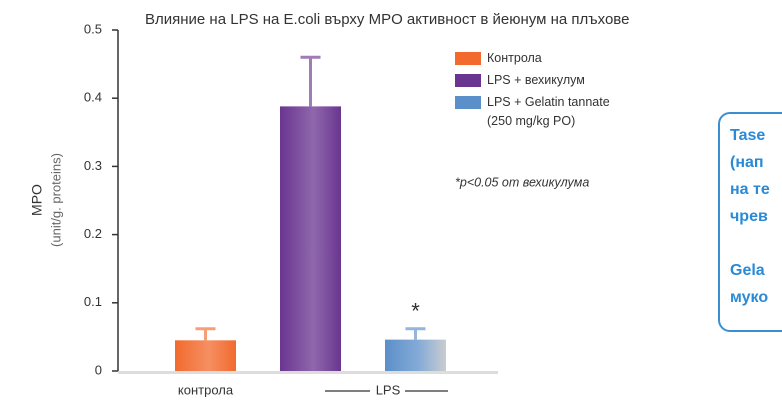 This screenshot has width=782, height=403. What do you see at coordinates (93, 301) in the screenshot?
I see `y-tick-label: 0.1` at bounding box center [93, 301].